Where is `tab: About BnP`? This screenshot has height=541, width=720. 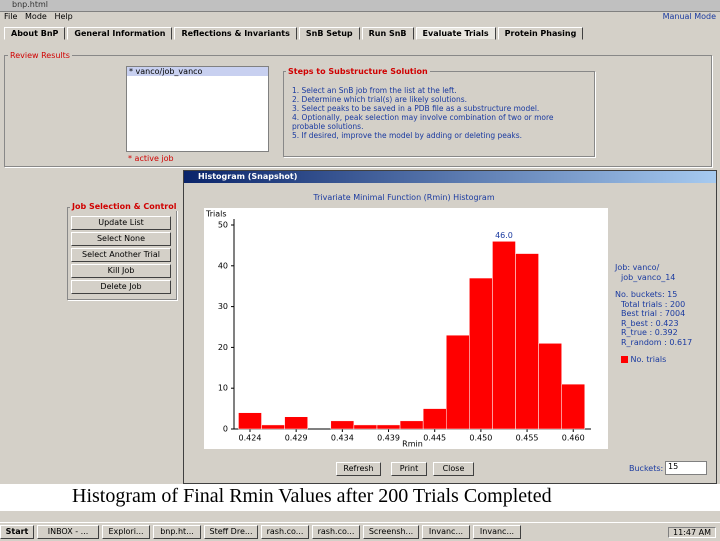
tab: About BnP is located at coordinates (35, 33).